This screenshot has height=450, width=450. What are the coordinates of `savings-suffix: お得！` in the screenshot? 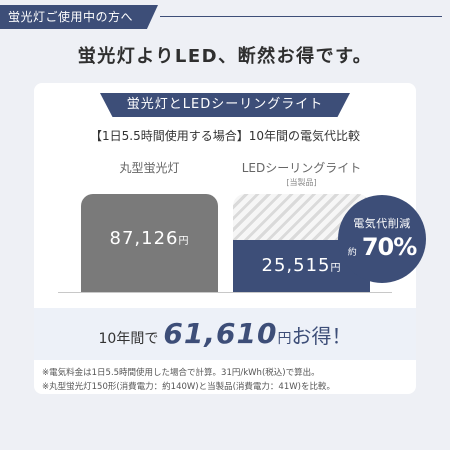 It's located at (321, 336).